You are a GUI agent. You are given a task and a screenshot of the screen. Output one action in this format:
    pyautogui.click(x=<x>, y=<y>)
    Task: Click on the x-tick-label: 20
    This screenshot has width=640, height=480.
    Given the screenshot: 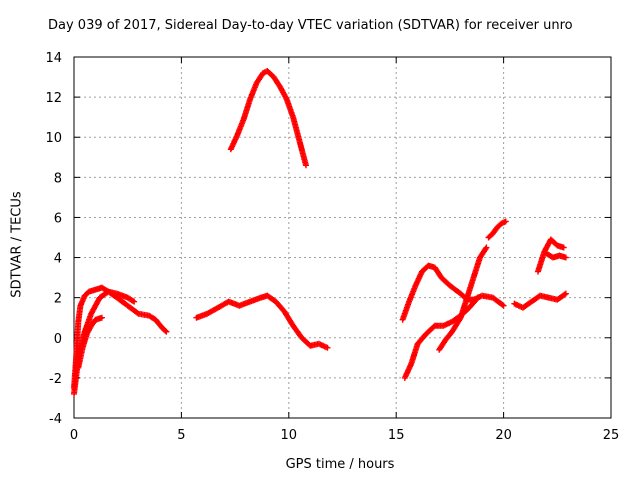 What is the action you would take?
    pyautogui.click(x=503, y=435)
    